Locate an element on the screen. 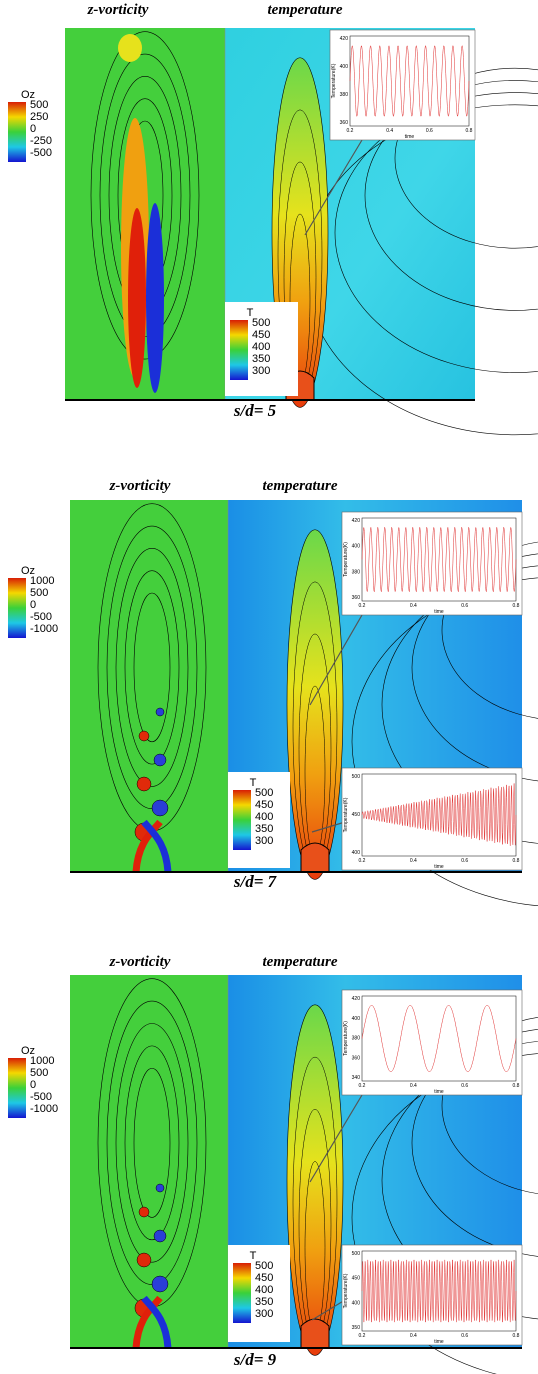  inset-tick-label: 500 is located at coordinates (356, 1254).